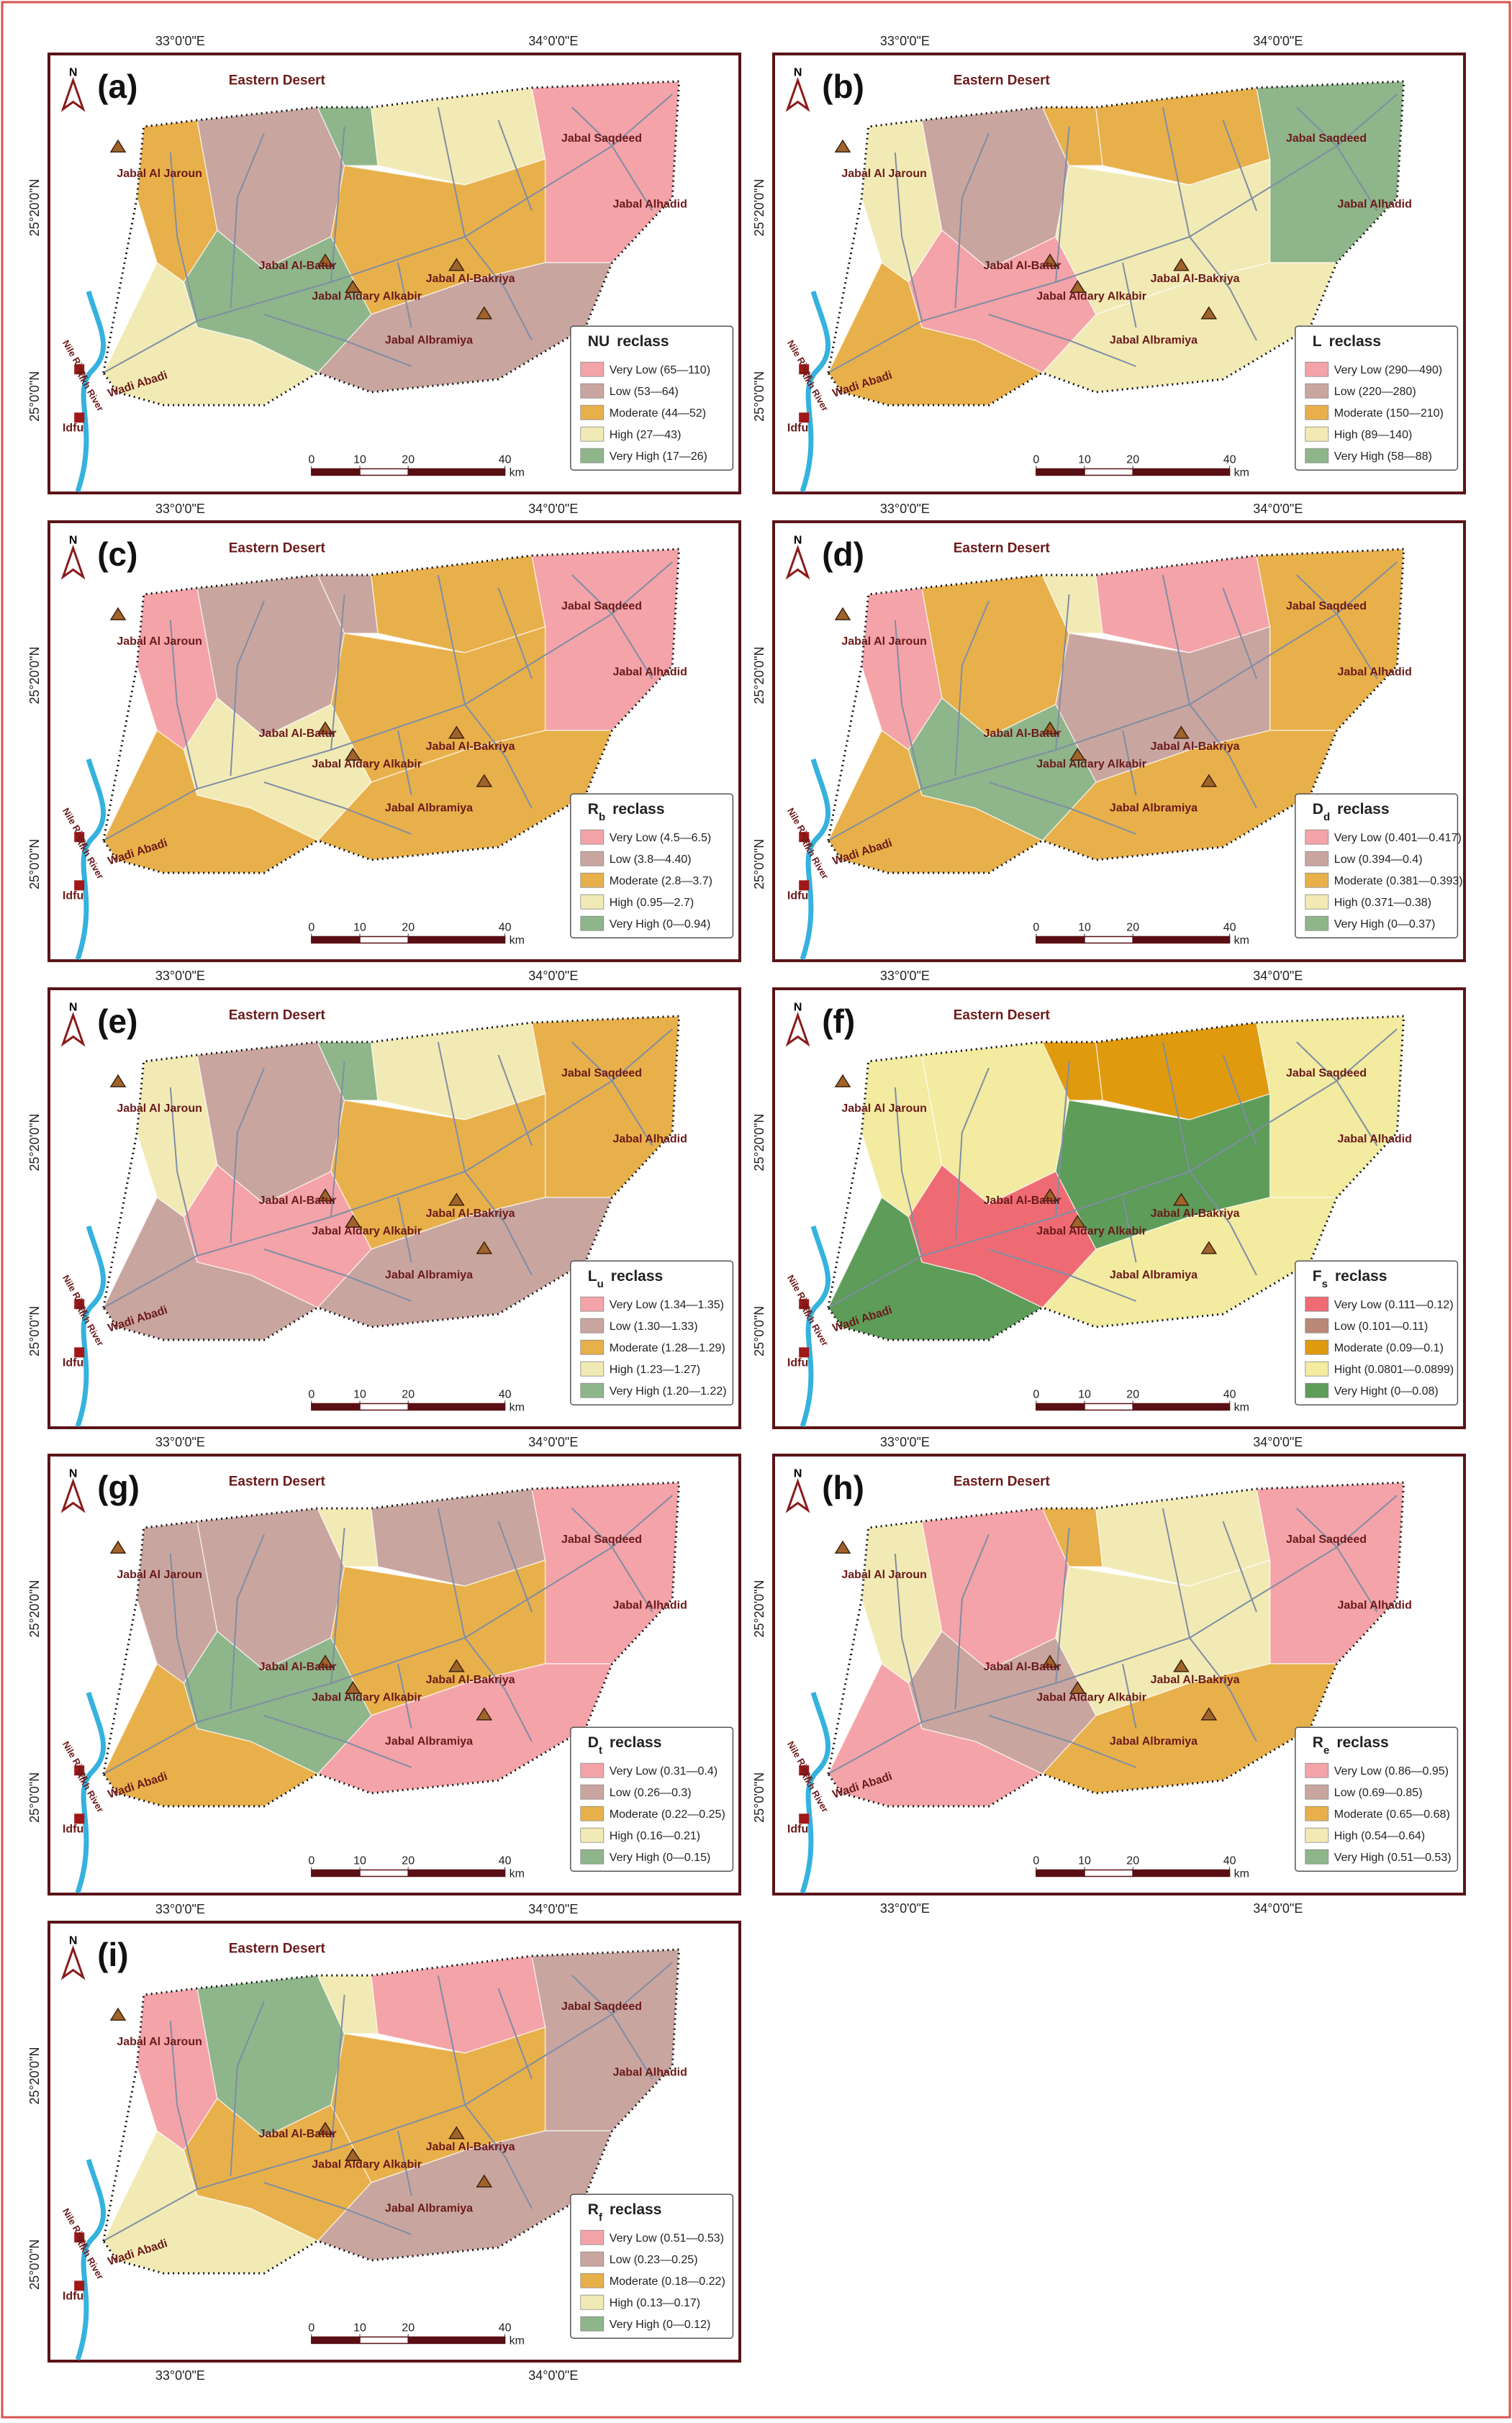 The width and height of the screenshot is (1512, 2423). What do you see at coordinates (117, 1021) in the screenshot?
I see `panel-label: (e)` at bounding box center [117, 1021].